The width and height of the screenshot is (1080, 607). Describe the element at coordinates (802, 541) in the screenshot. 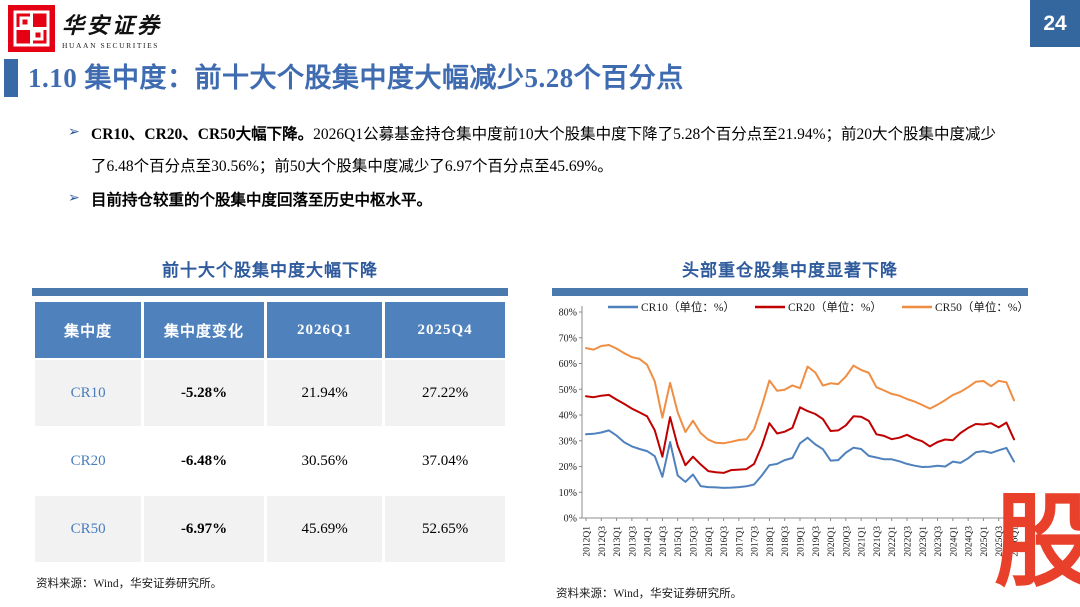

I see `x-tick-label: 2019Q1` at that location.